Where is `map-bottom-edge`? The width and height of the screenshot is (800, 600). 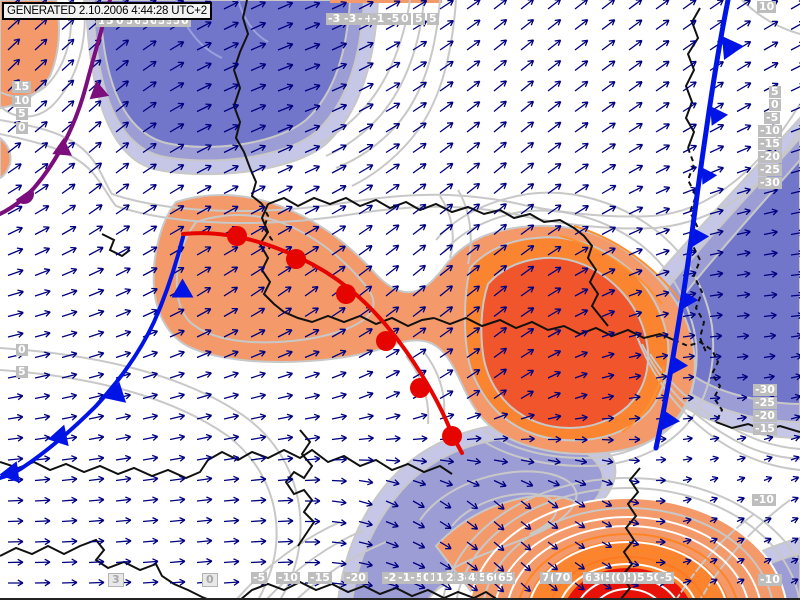 map-bottom-edge is located at coordinates (400, 599).